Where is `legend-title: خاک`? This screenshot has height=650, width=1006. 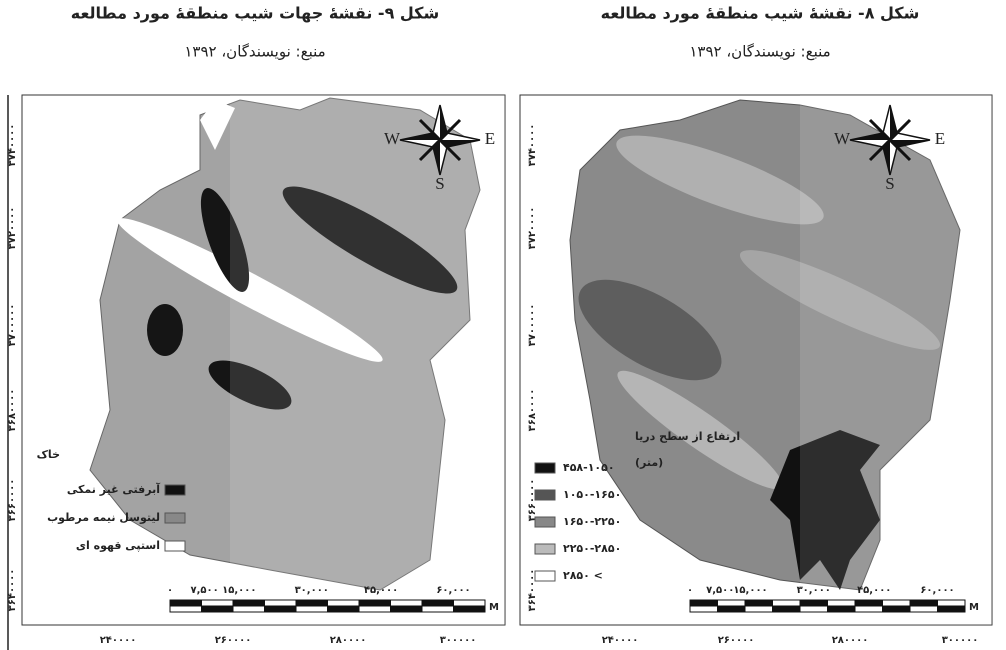 legend-title: خاک is located at coordinates (48, 454).